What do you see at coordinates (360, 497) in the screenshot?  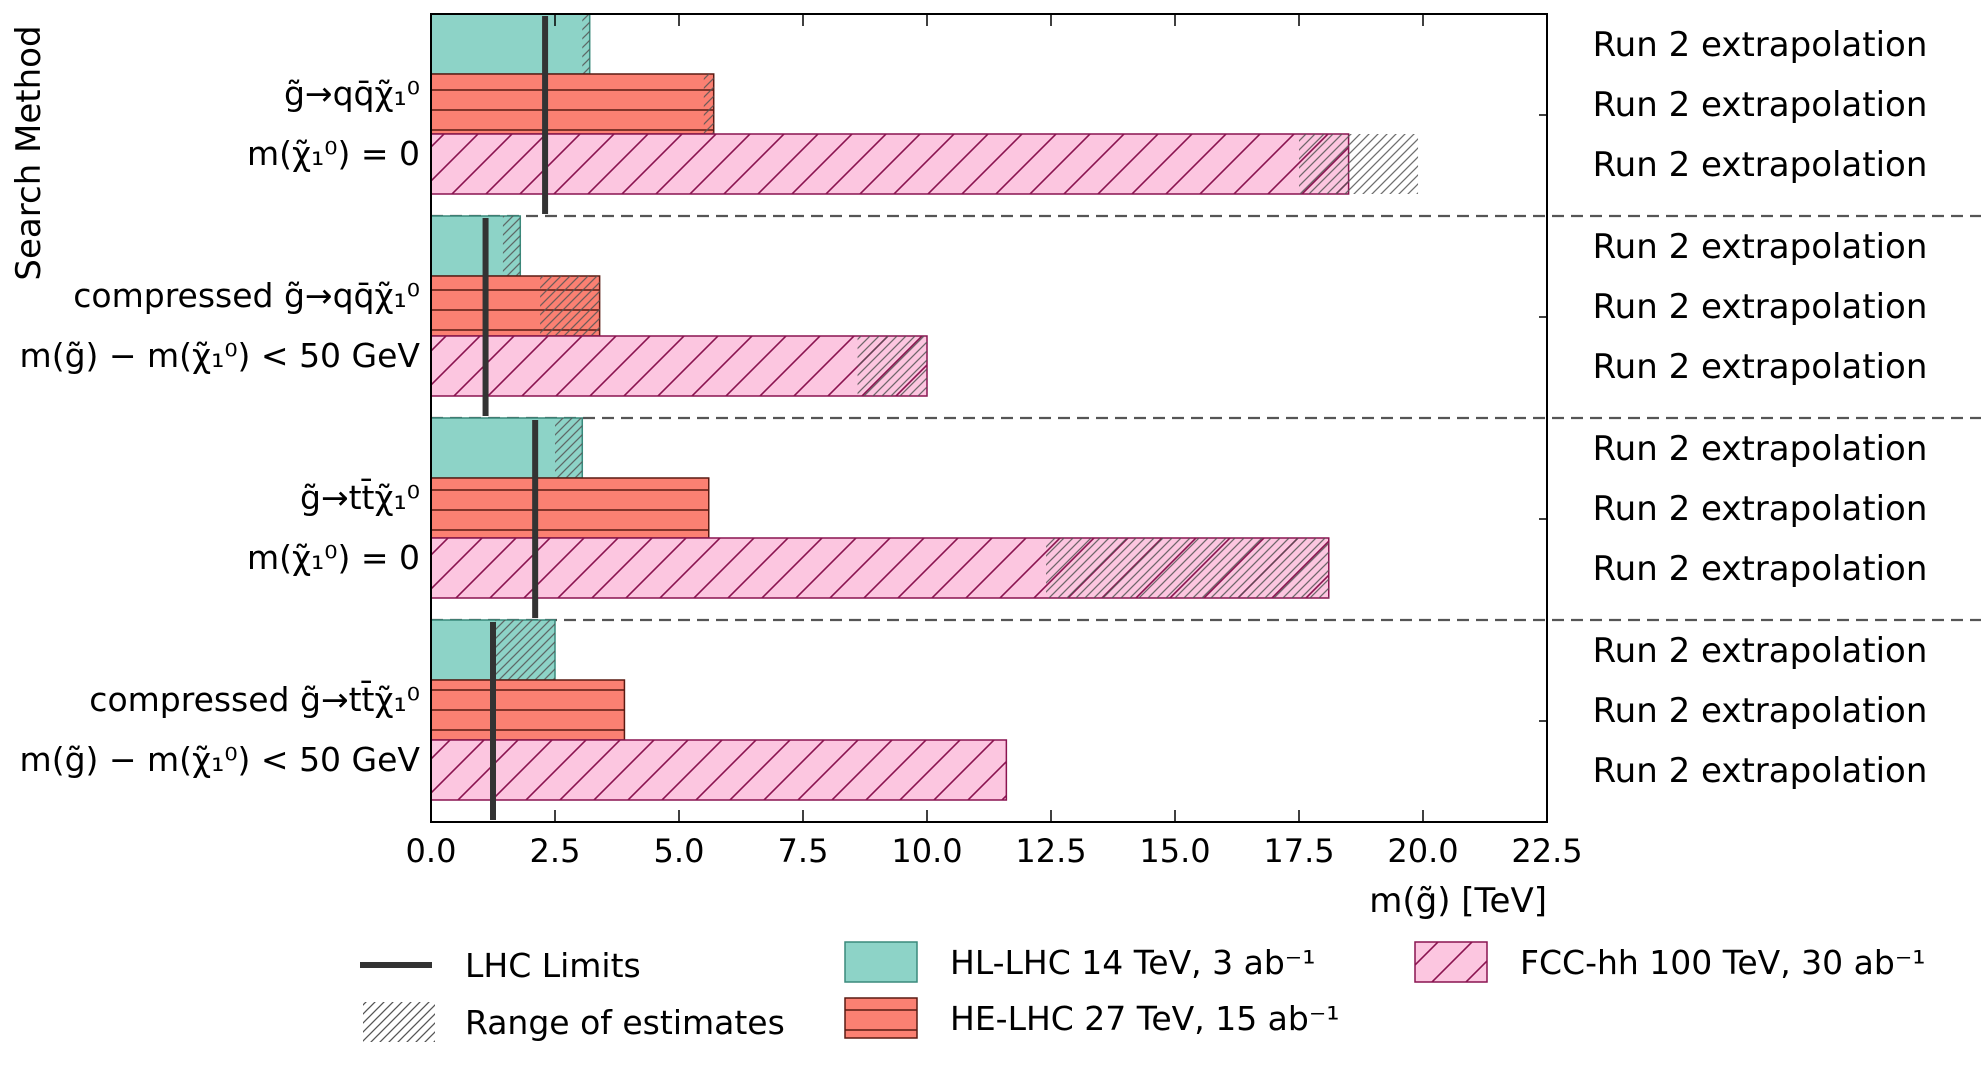 I see `category-label: g̃→tt̄χ̃₁⁰` at bounding box center [360, 497].